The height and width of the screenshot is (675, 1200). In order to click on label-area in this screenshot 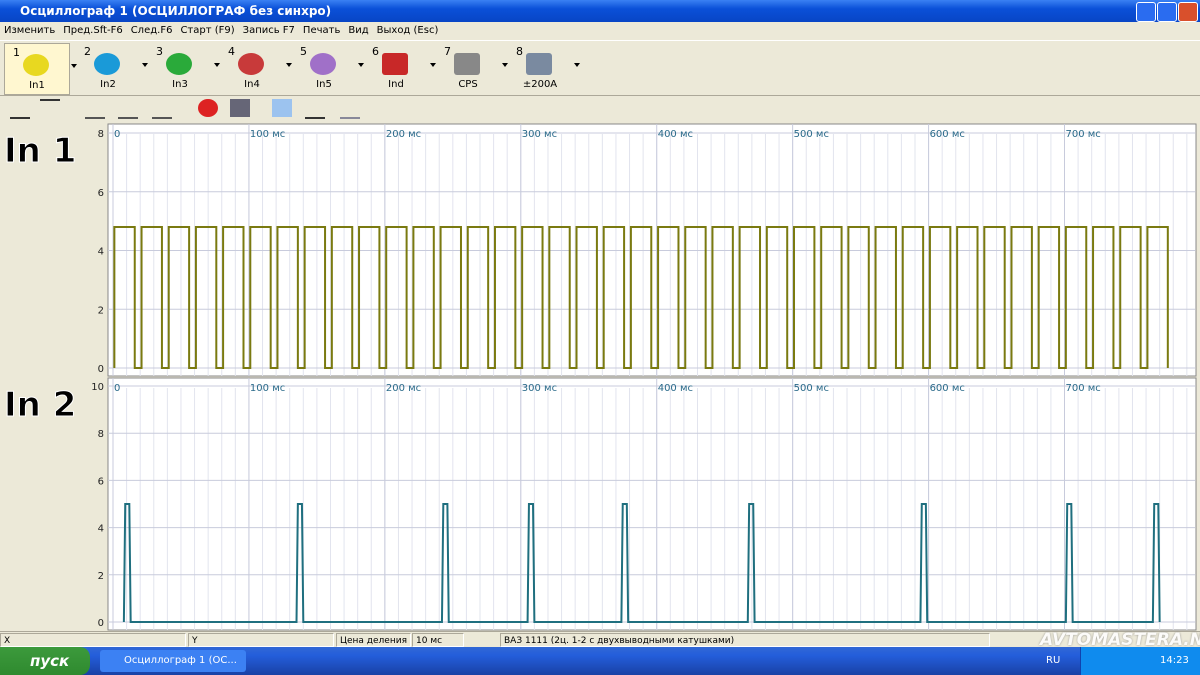, I will do `click(54, 250)`.